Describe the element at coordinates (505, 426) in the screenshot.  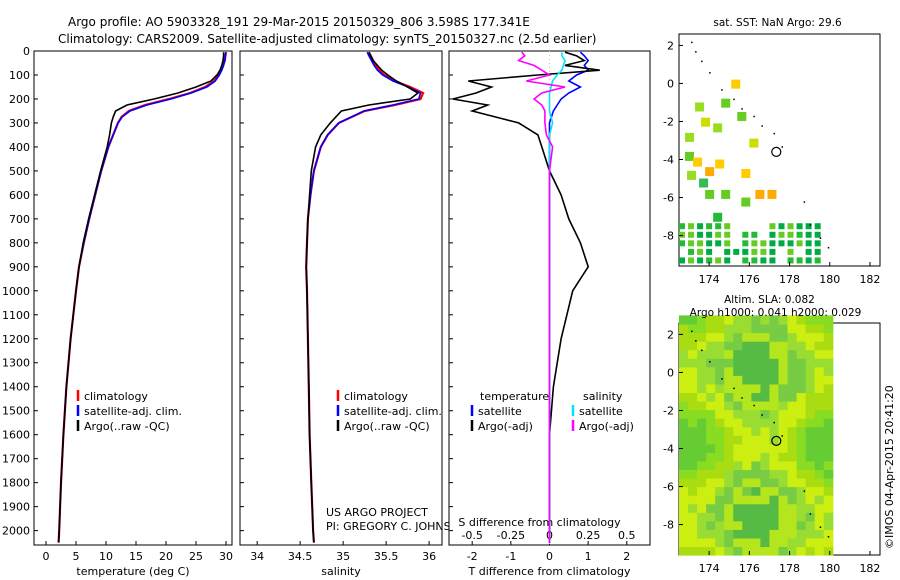
I see `legend-label: Argo(-adj)` at that location.